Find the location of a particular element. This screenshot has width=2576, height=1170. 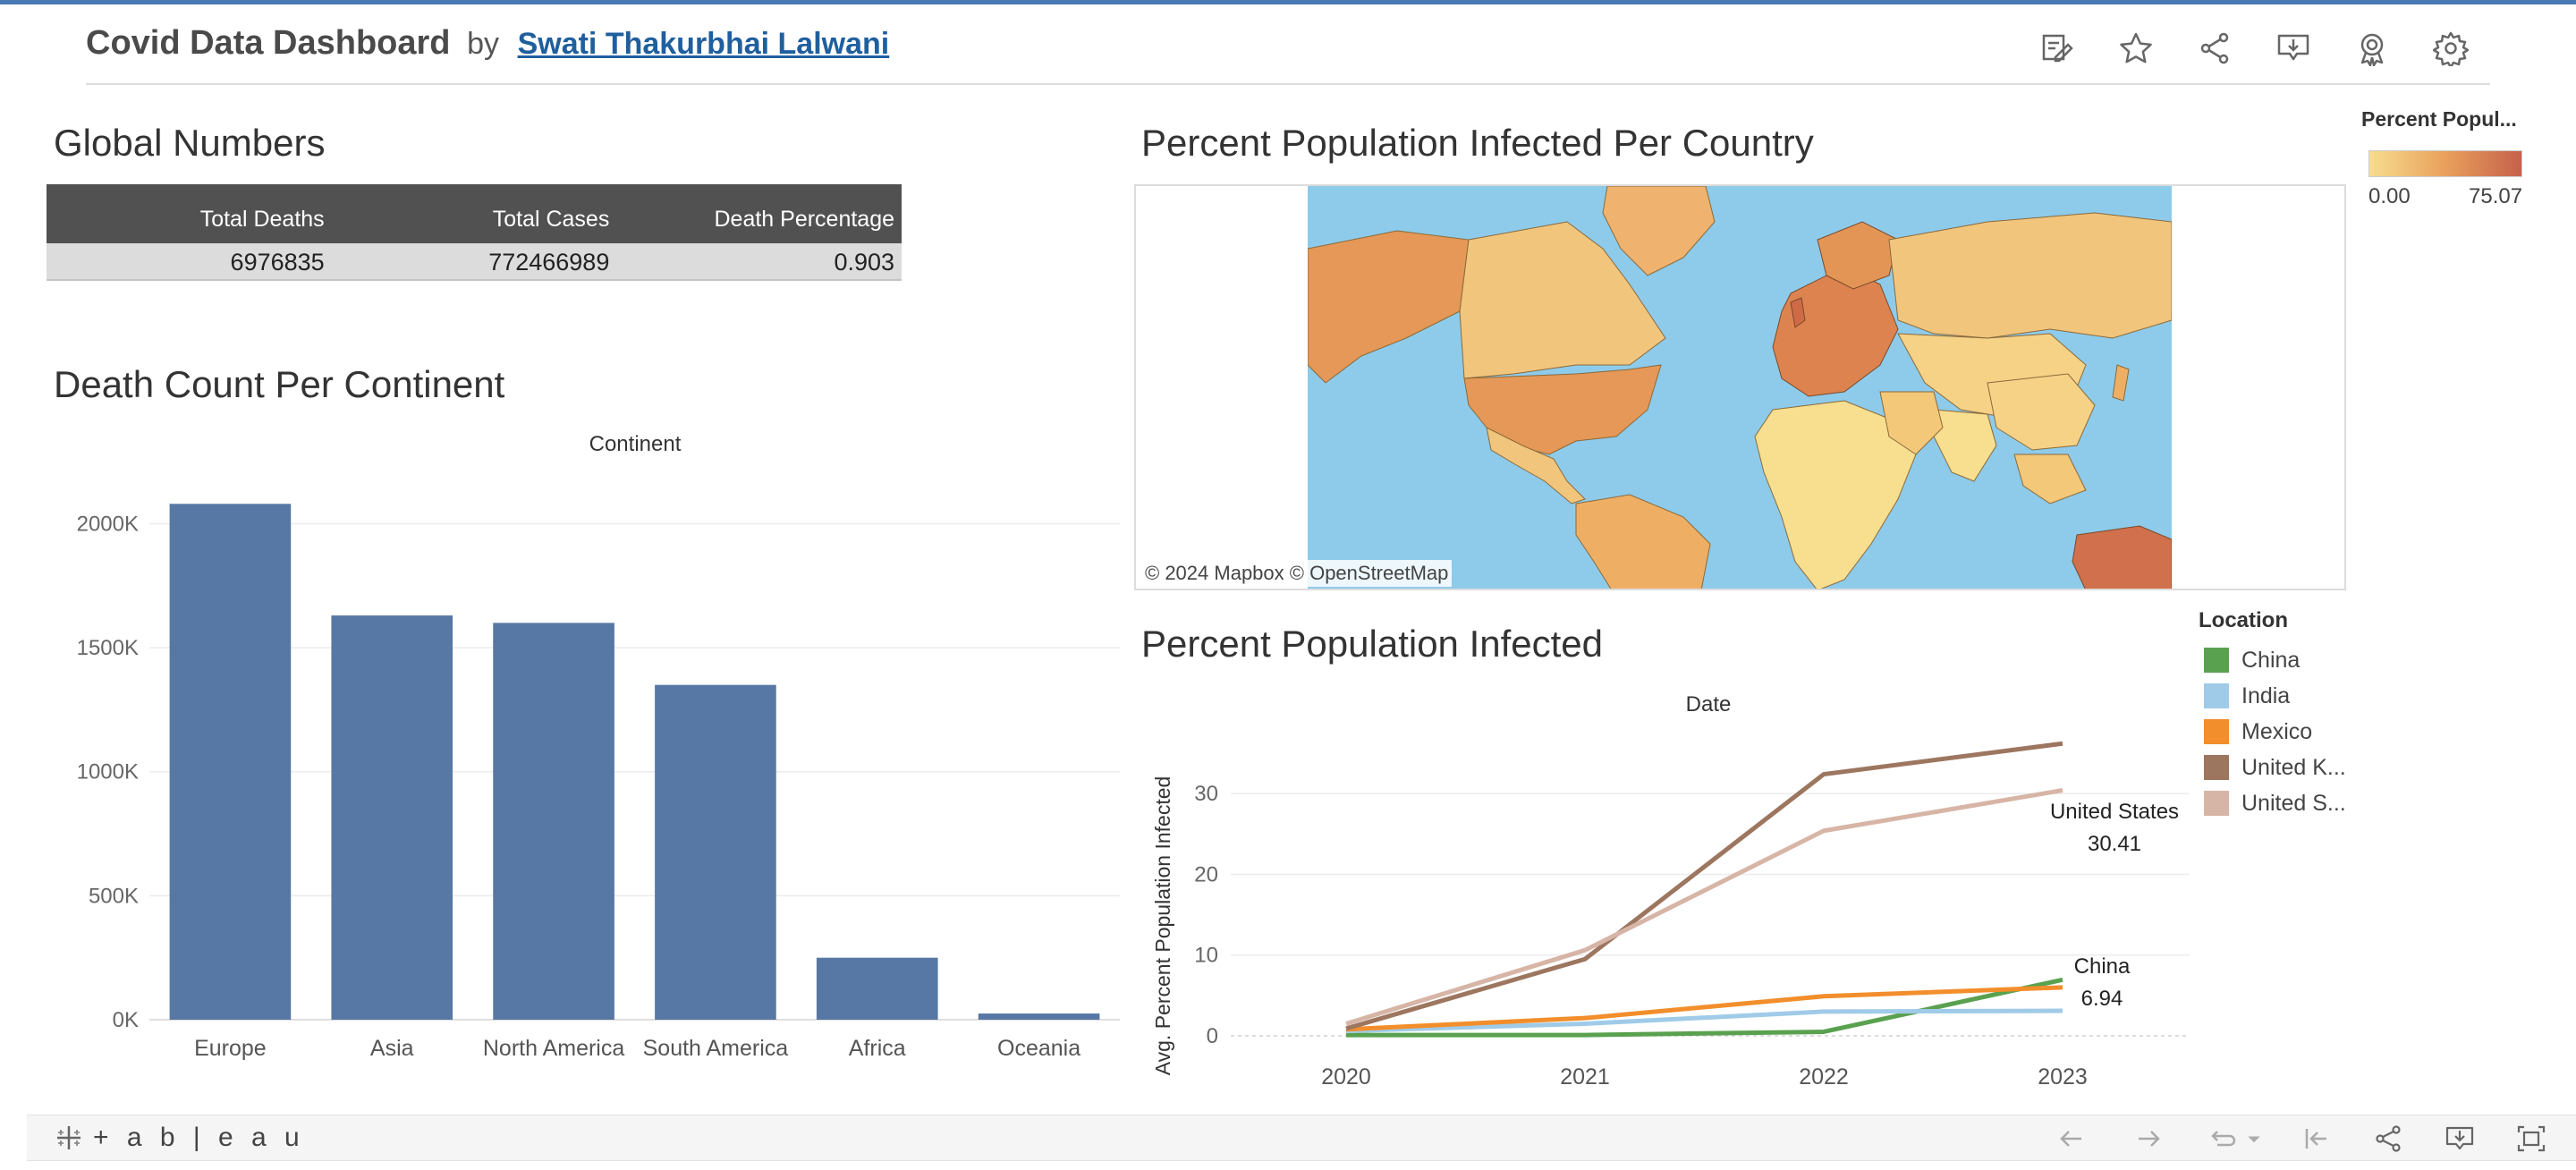

region-middle-east is located at coordinates (1911, 423).